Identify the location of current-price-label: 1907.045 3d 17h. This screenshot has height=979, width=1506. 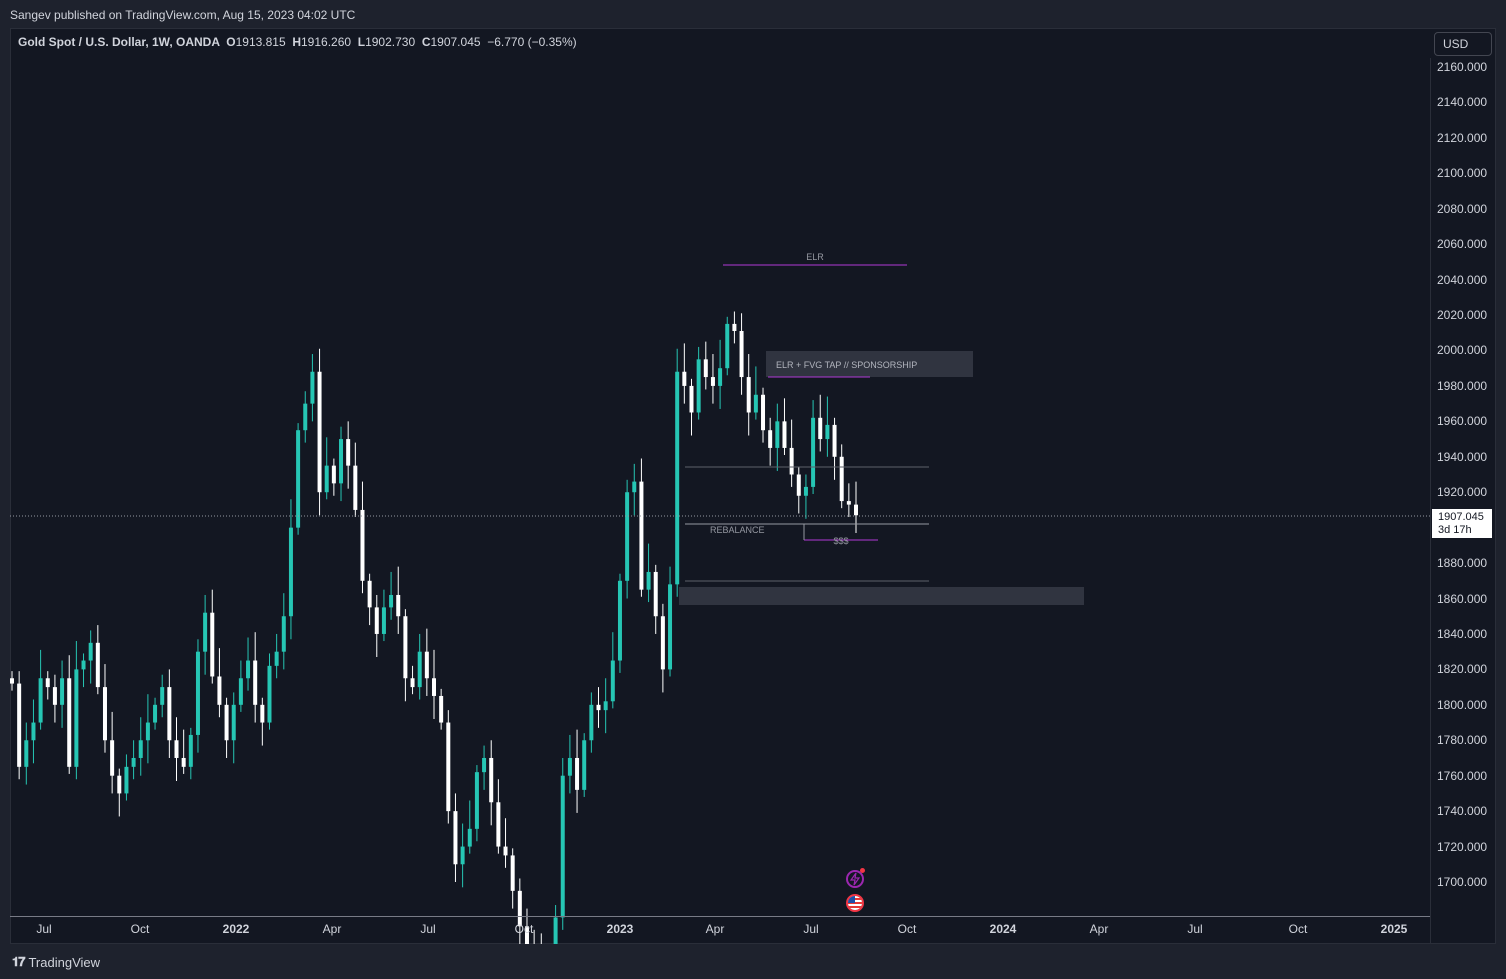
(1462, 523).